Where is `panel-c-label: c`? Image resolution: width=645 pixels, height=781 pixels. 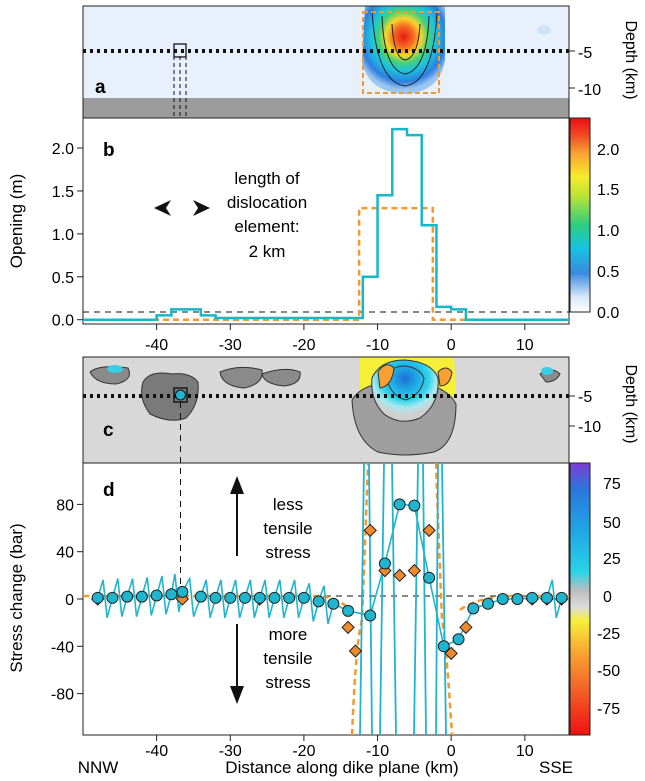
panel-c-label: c is located at coordinates (108, 430).